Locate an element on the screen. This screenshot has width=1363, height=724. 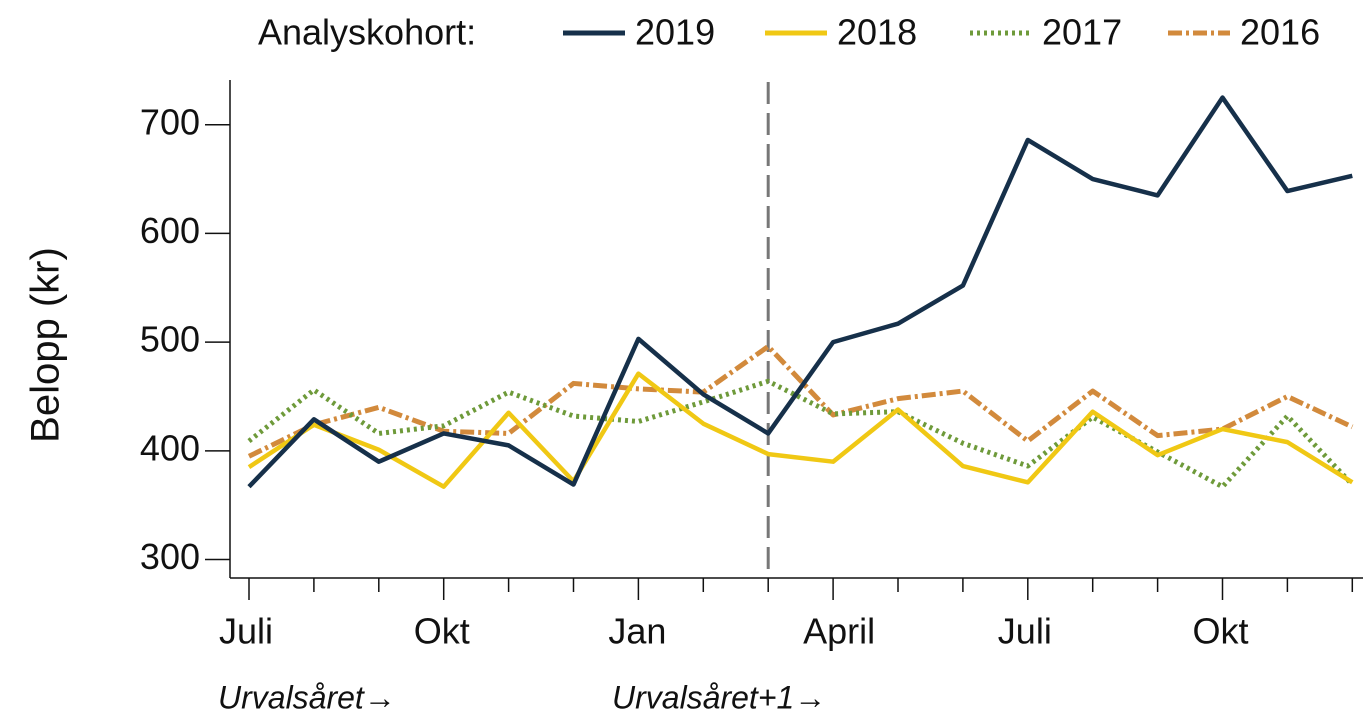
legend-label: 2019 is located at coordinates (675, 32).